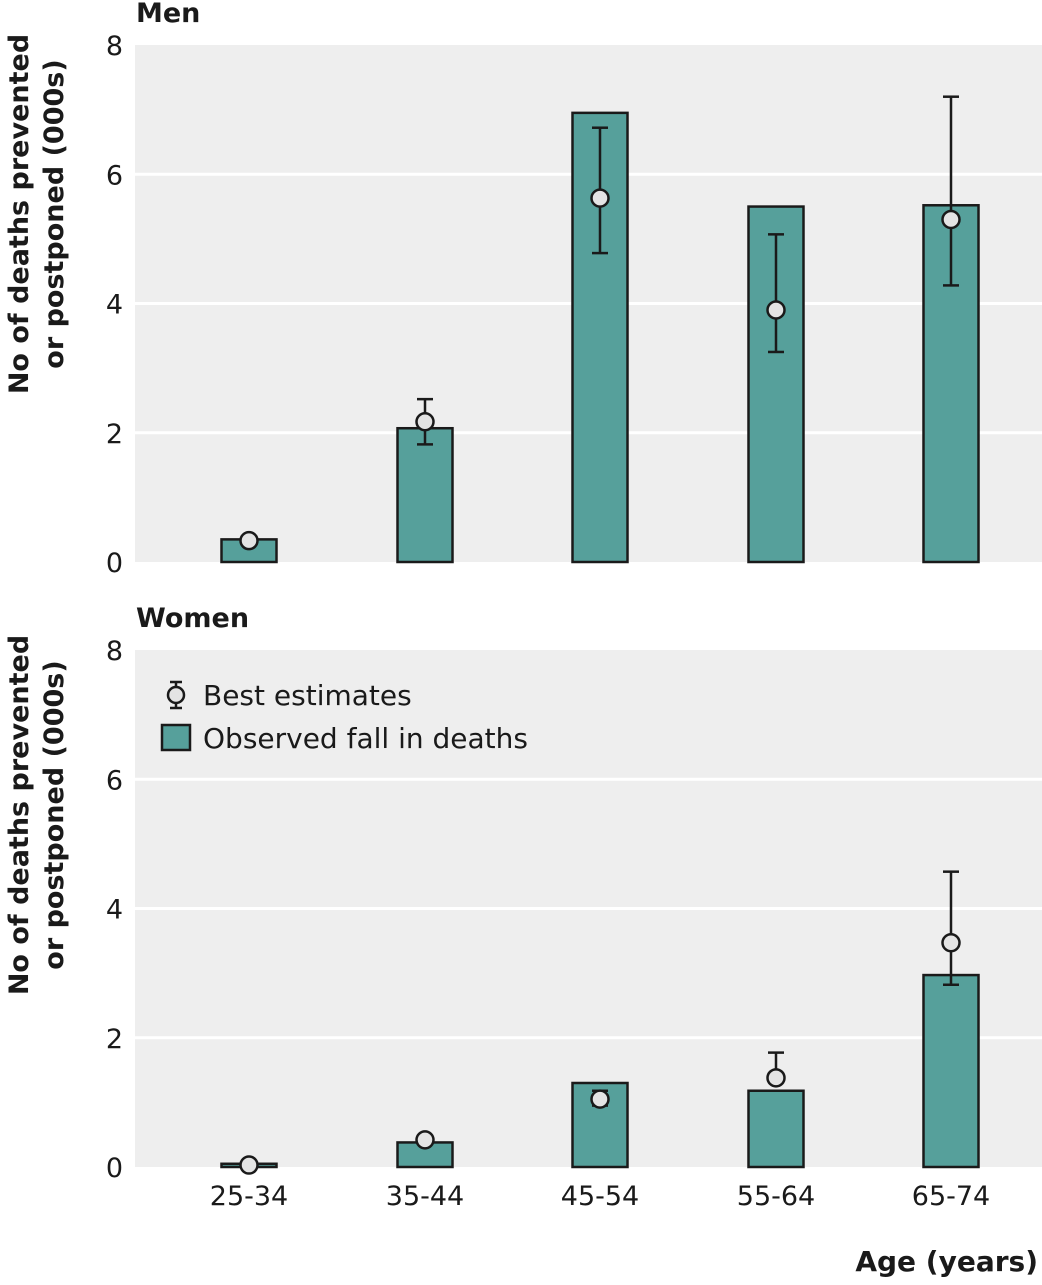 This screenshot has height=1285, width=1042. I want to click on panel-title: Women, so click(192, 618).